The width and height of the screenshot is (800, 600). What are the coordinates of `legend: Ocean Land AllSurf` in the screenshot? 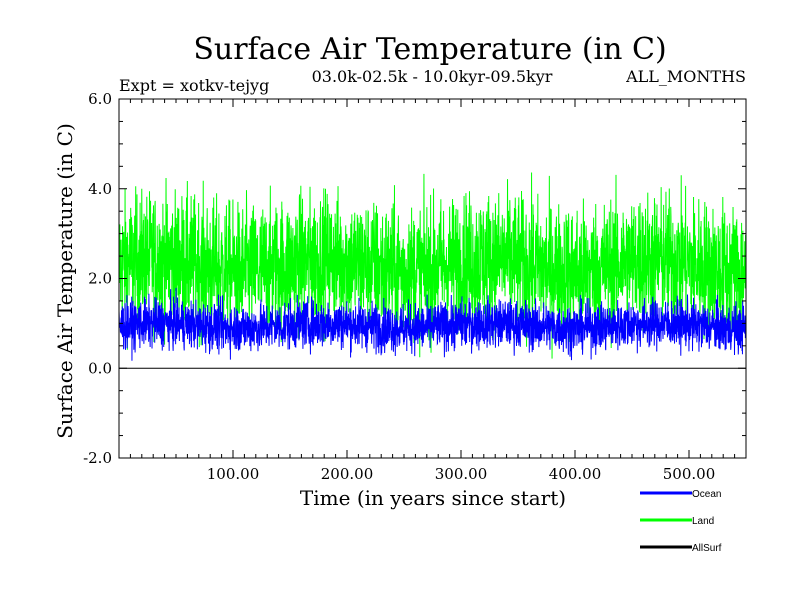 It's located at (681, 521).